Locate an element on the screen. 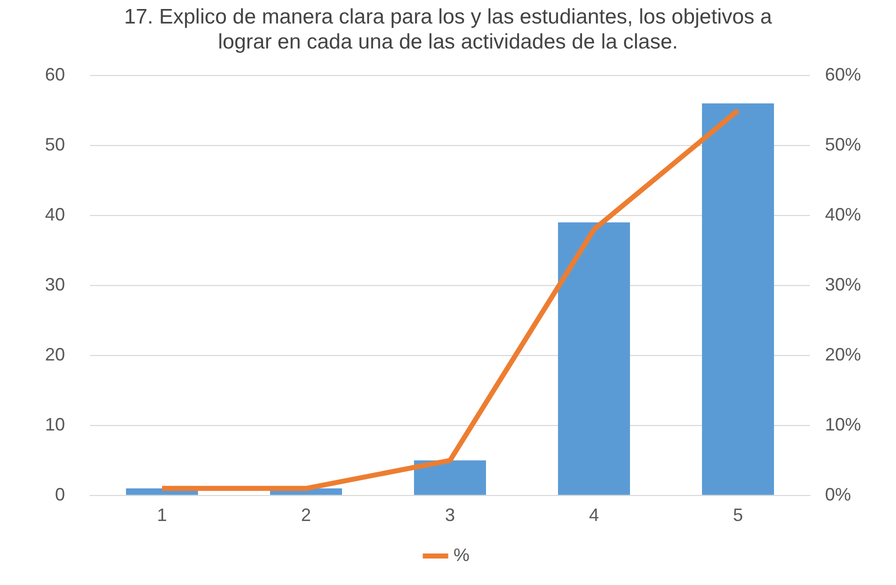 Image resolution: width=896 pixels, height=585 pixels. y-tick-label: 60 is located at coordinates (55, 74).